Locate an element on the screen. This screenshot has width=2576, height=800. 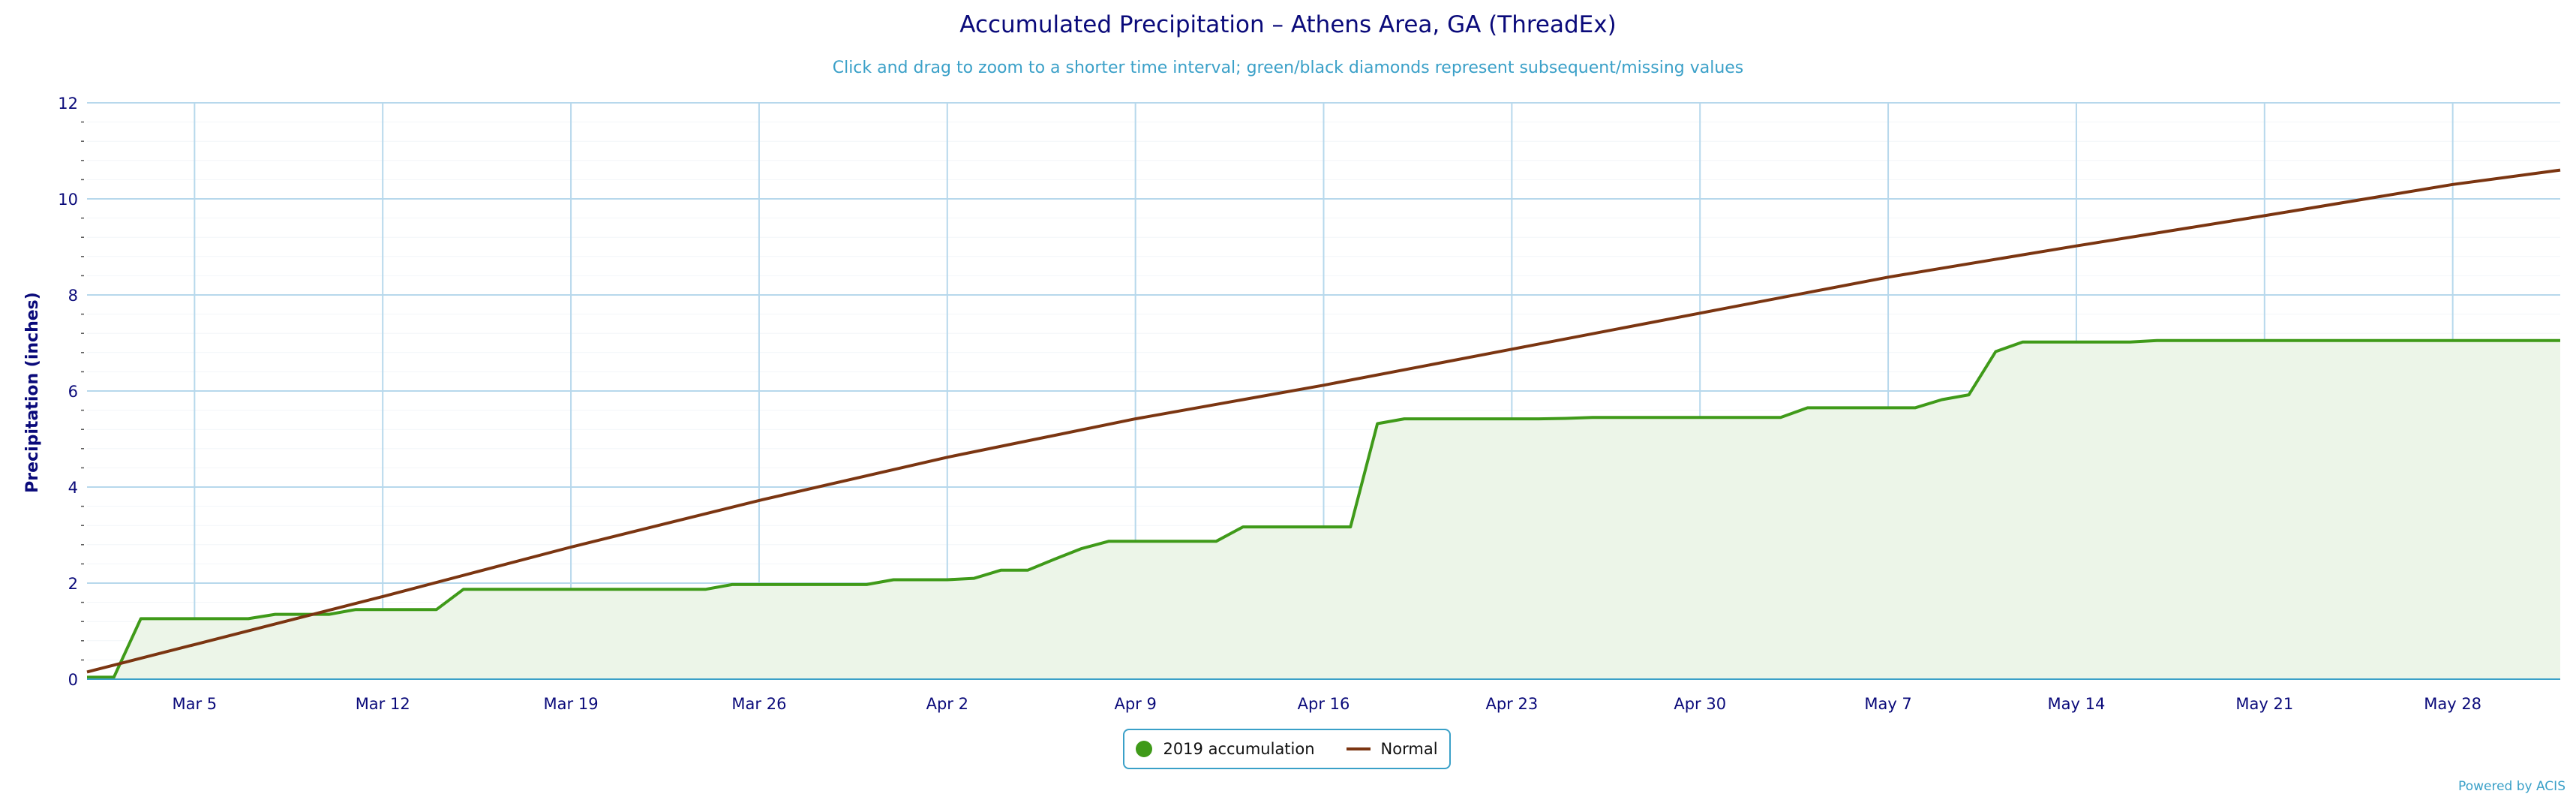
x-tick-label: Mar 12 is located at coordinates (383, 704).